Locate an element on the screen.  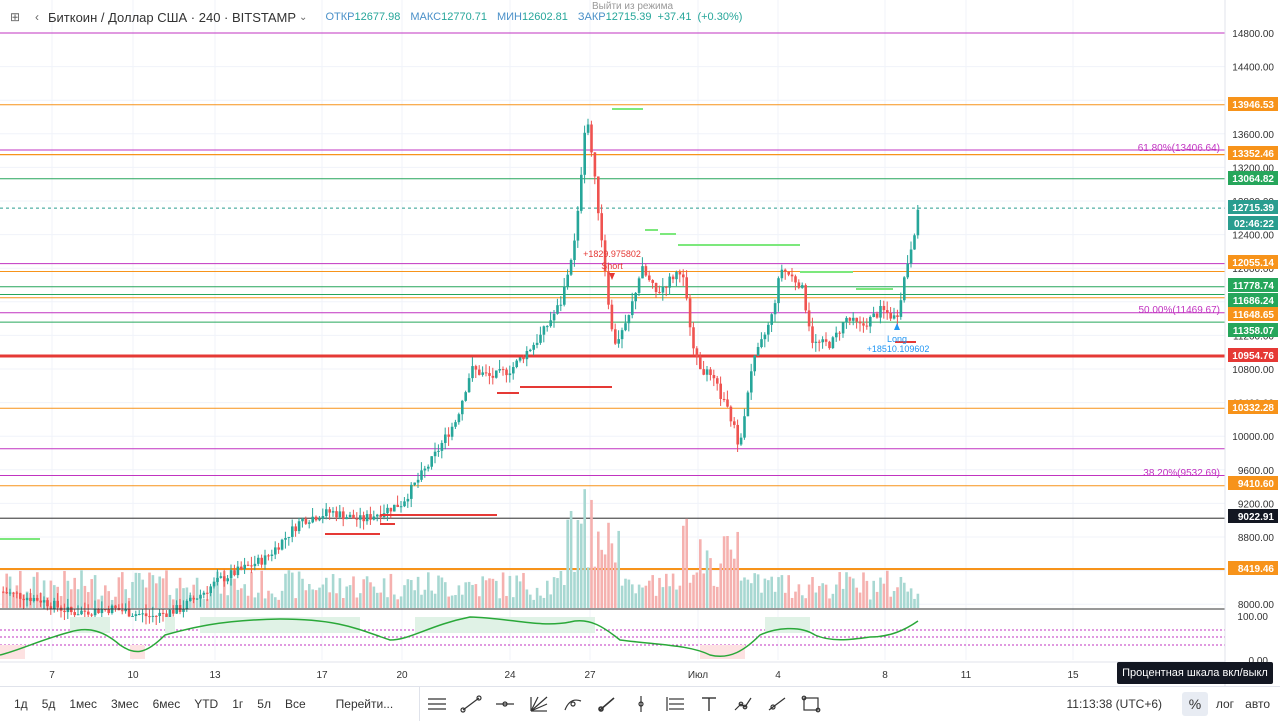
fib-icon is located at coordinates (675, 704).